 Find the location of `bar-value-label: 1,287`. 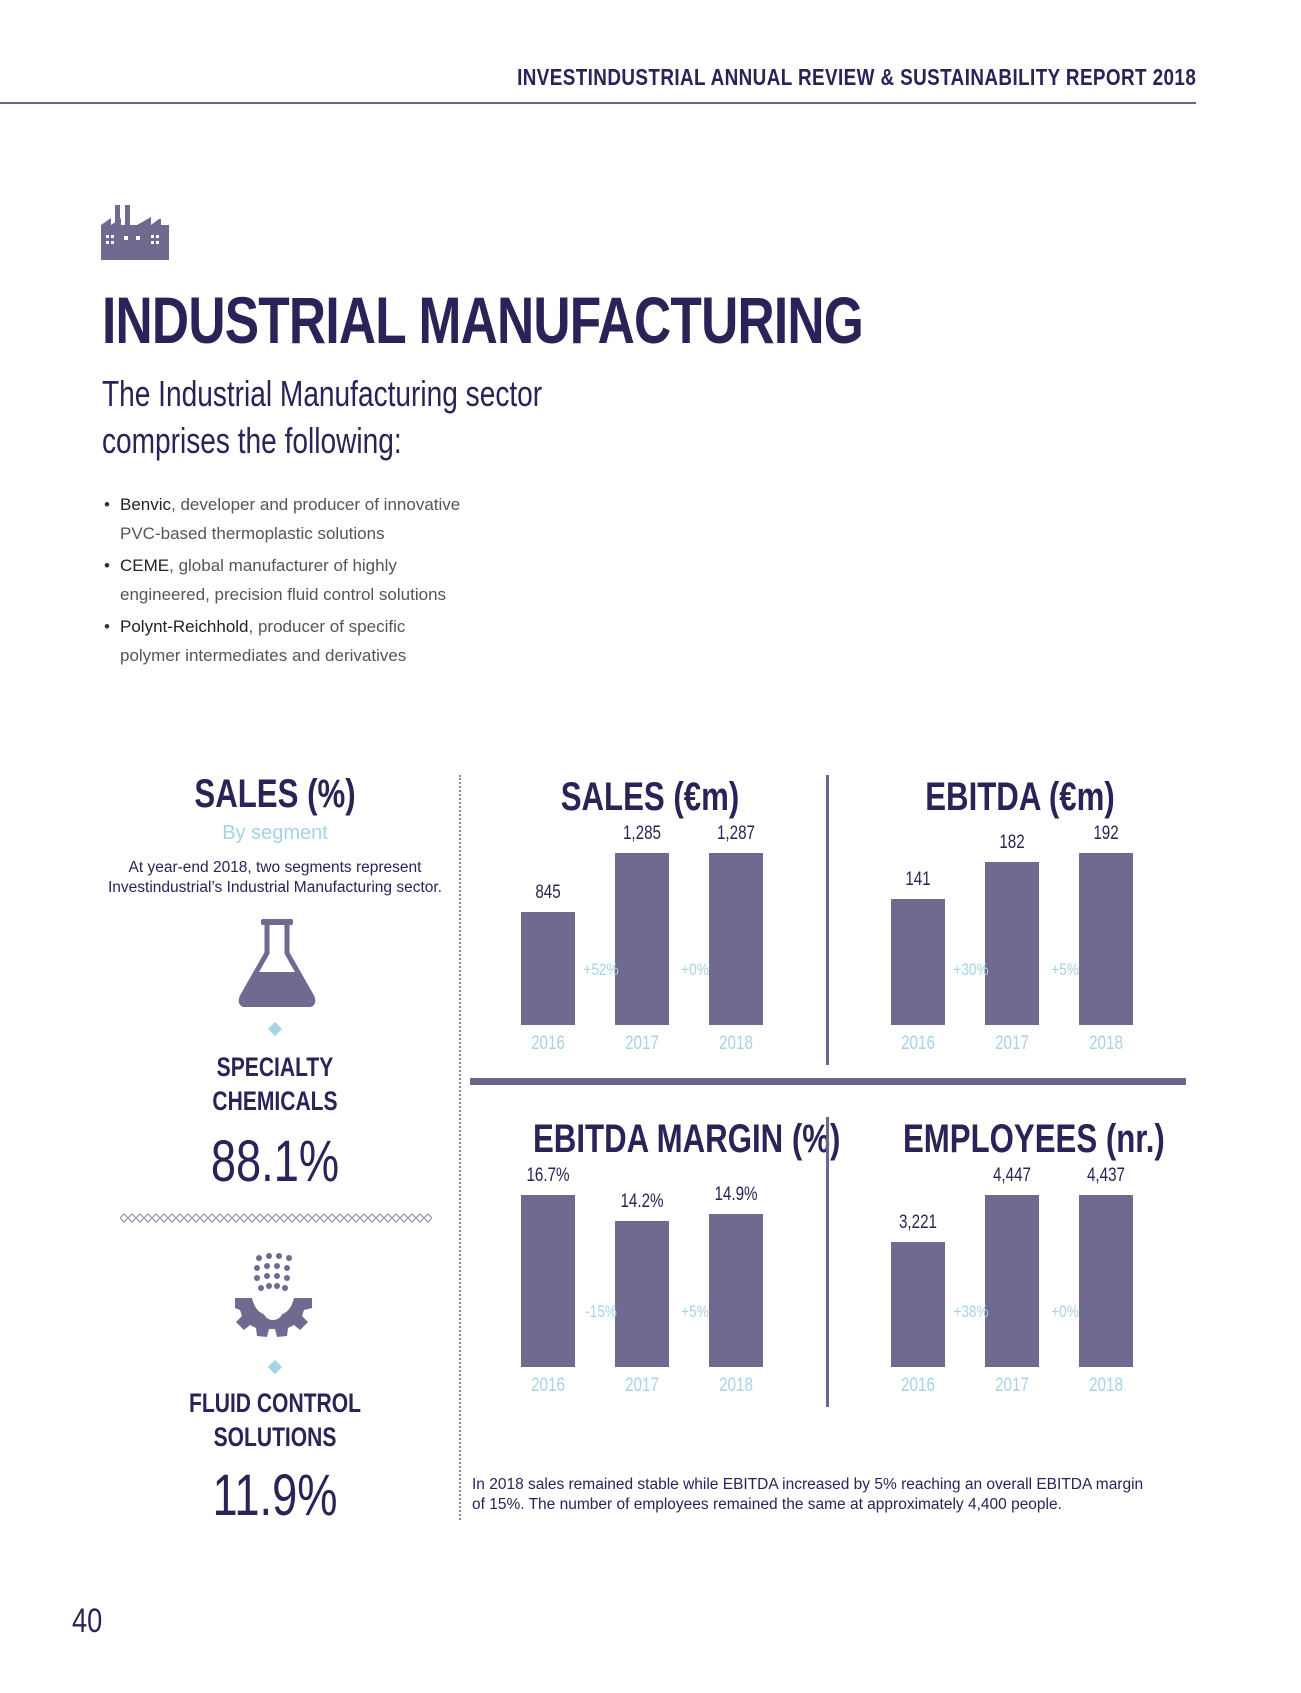

bar-value-label: 1,287 is located at coordinates (736, 833).